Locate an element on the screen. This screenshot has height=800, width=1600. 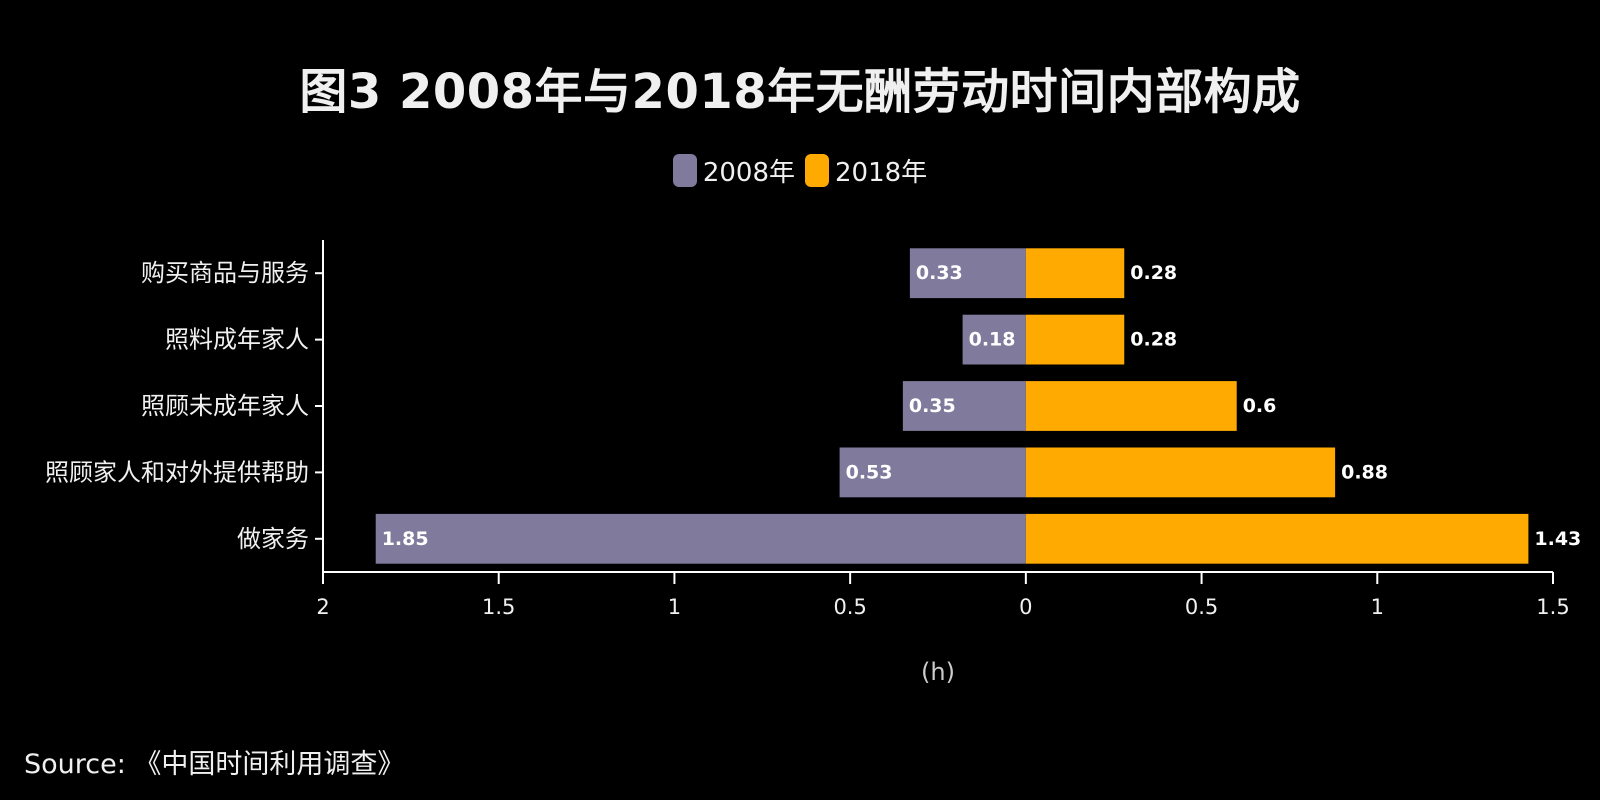
category-label-1: 照料成年家人 is located at coordinates (237, 340).